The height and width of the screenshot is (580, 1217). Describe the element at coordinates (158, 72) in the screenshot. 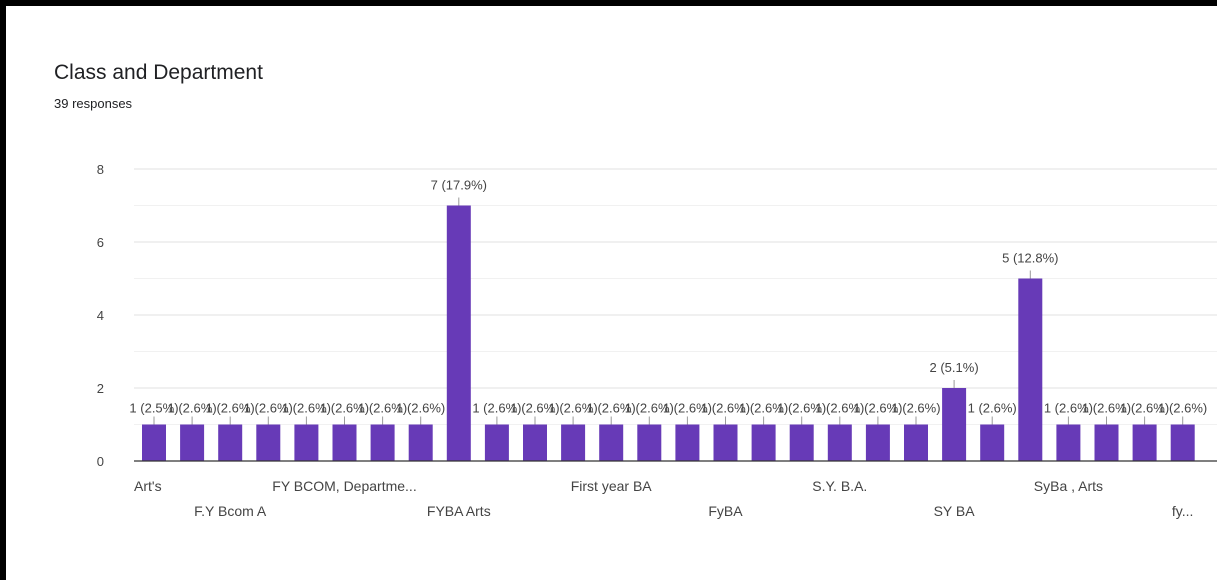

I see `chart-title: Class and Department` at that location.